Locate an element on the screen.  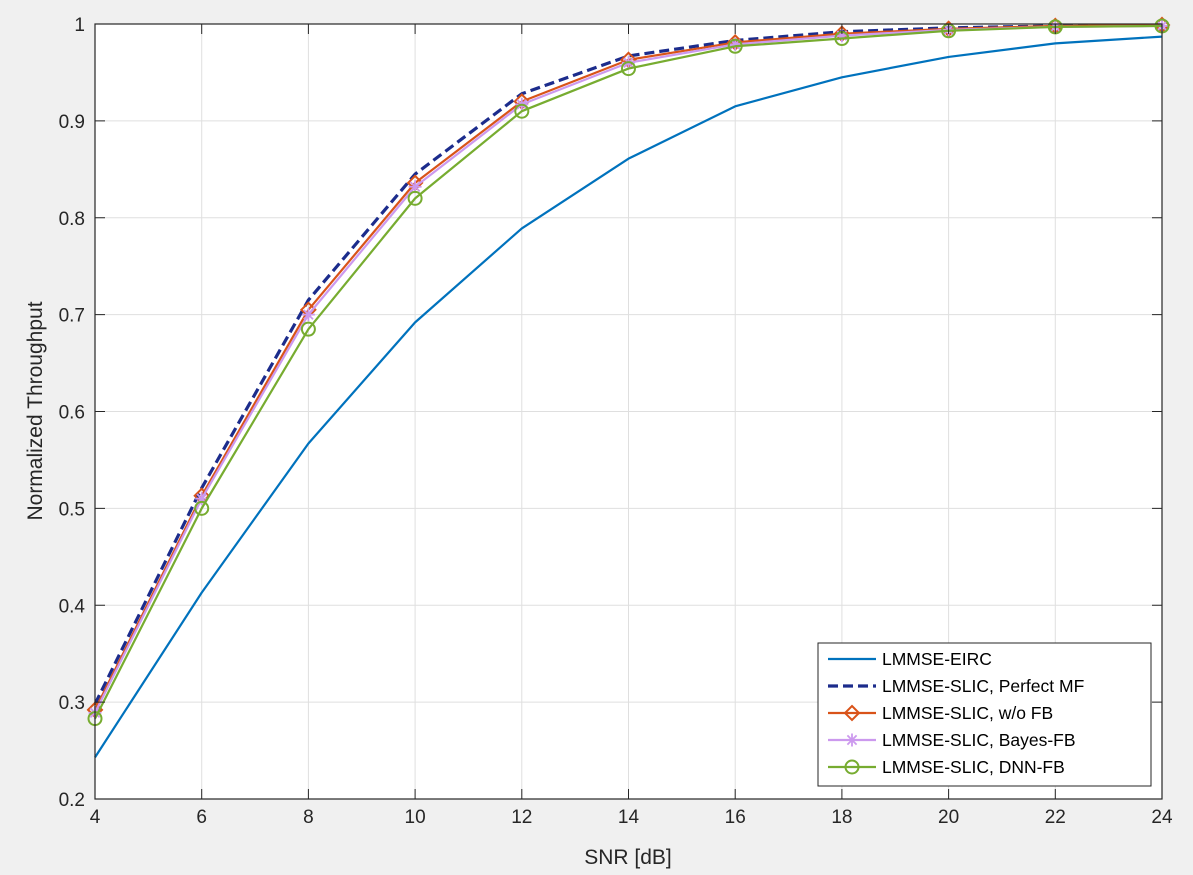
legend-entry: LMMSE-SLIC, DNN-FB is located at coordinates (946, 767).